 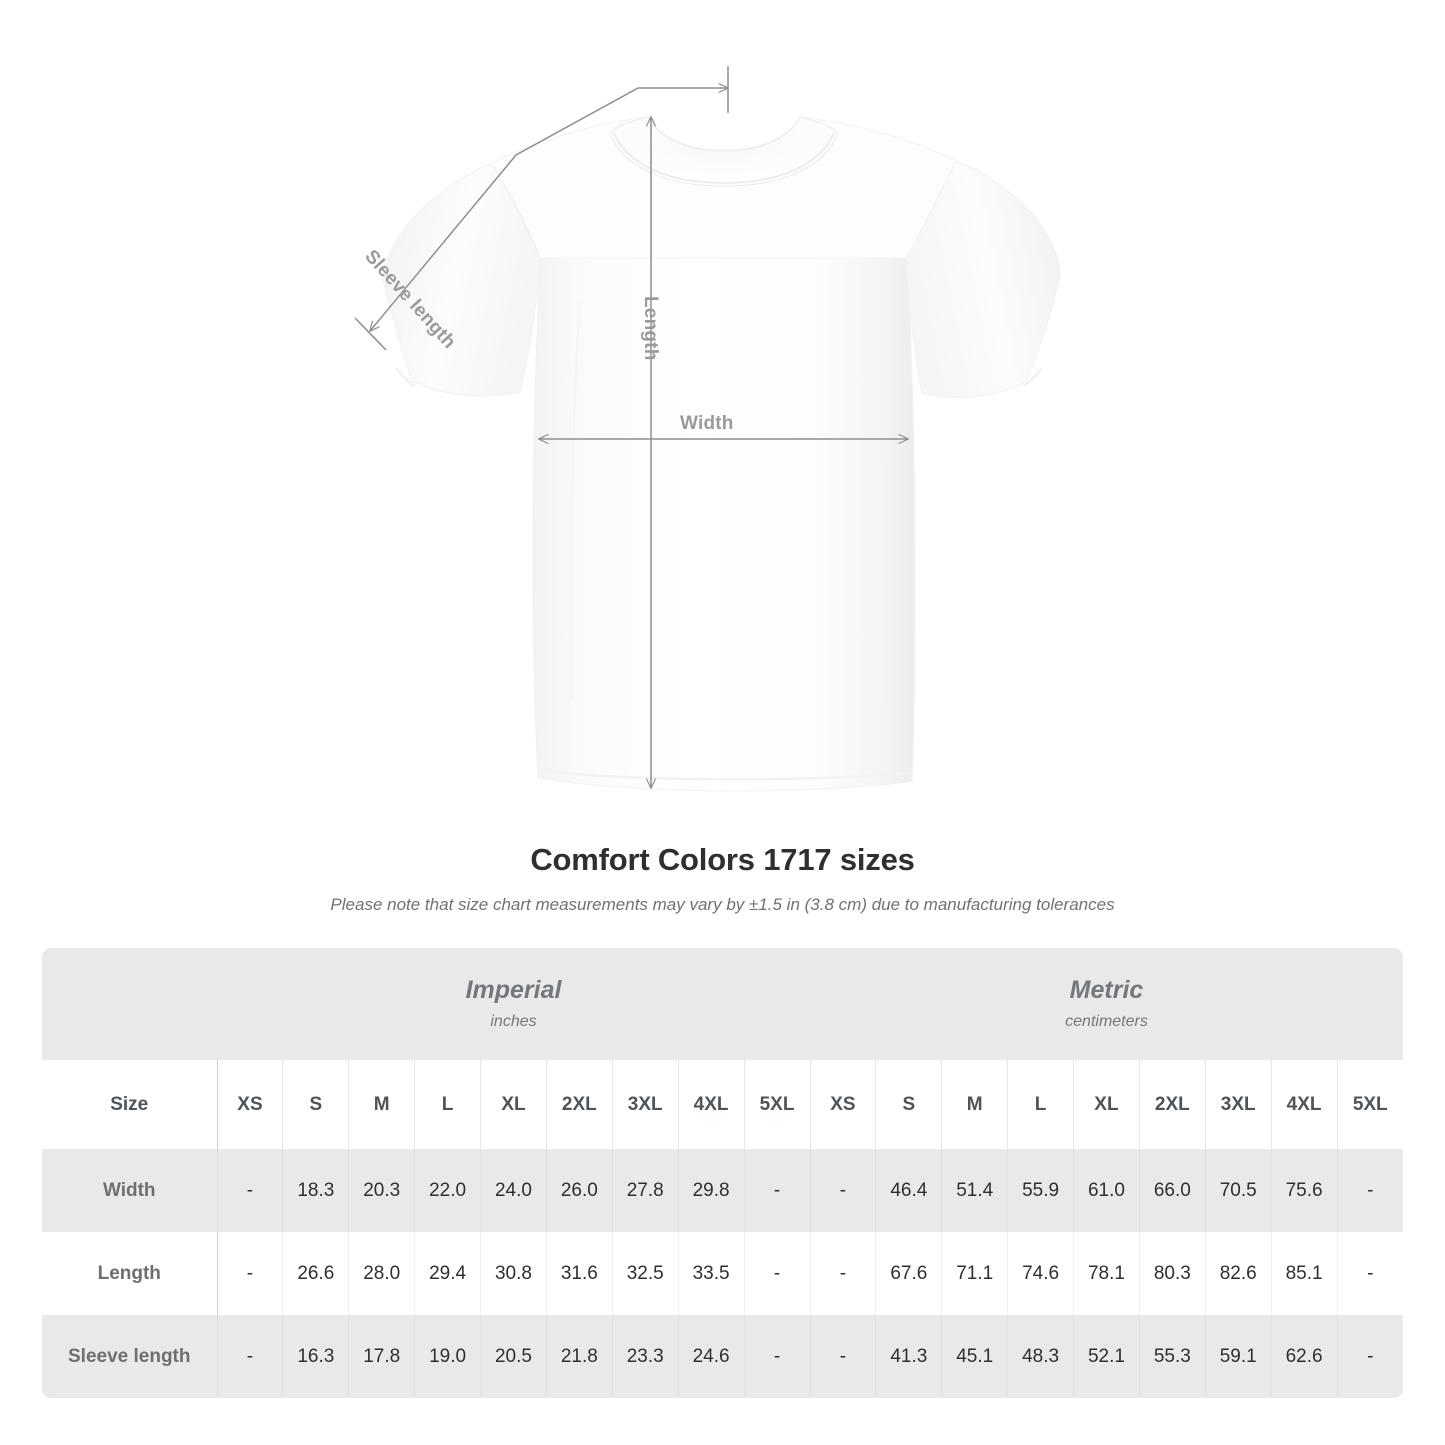 I want to click on cell-sleeve-length-metric-2xl: 55.3, so click(x=1172, y=1356).